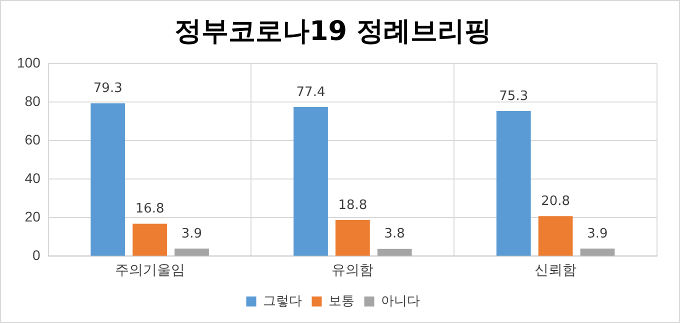  Describe the element at coordinates (311, 92) in the screenshot. I see `data-label: 77.4` at that location.